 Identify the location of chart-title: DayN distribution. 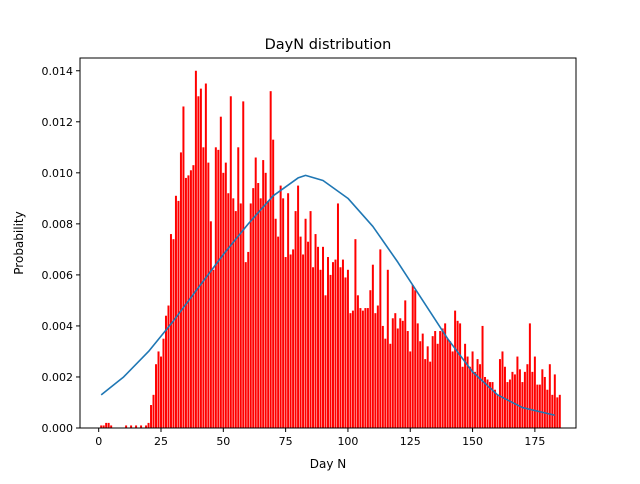
(328, 45).